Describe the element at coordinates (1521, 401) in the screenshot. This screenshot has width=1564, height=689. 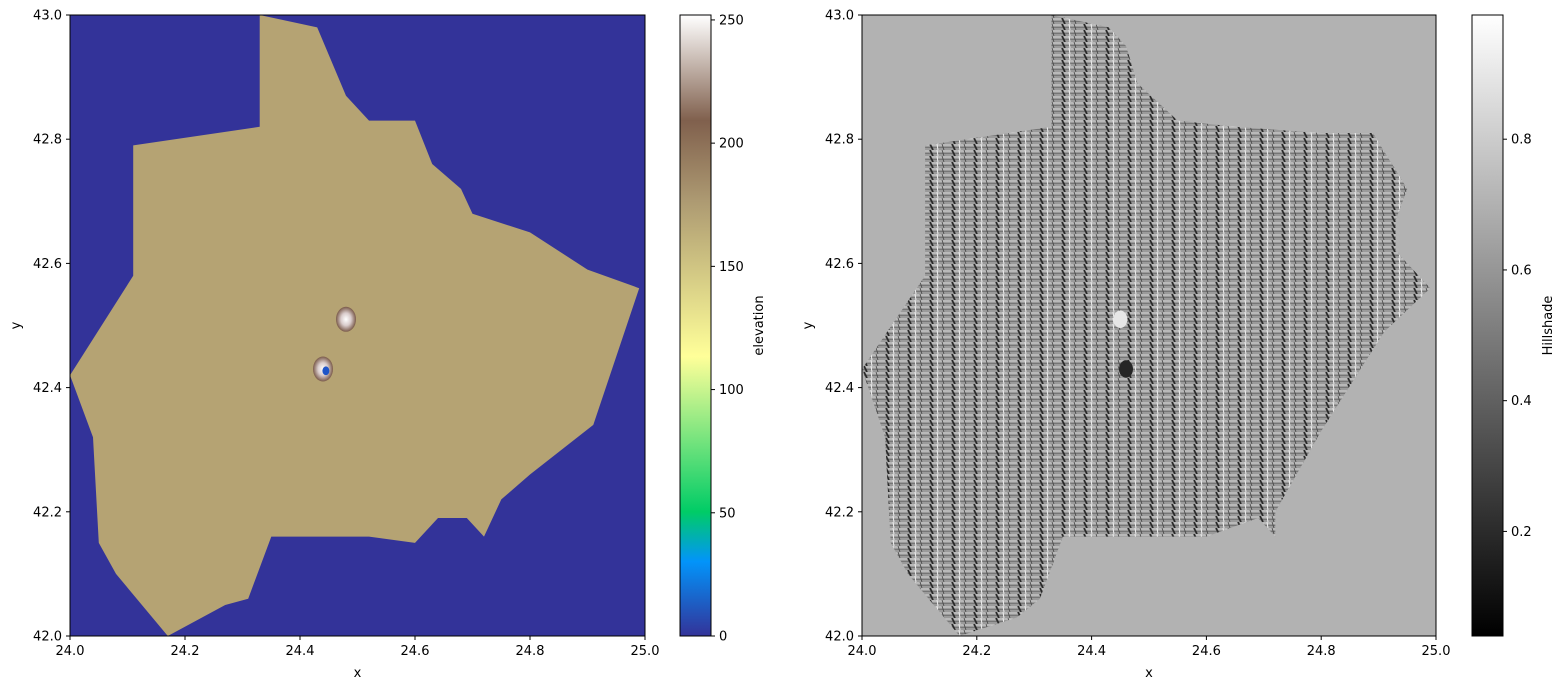
I see `hillshade-colorbar-tick-label: 0.4` at that location.